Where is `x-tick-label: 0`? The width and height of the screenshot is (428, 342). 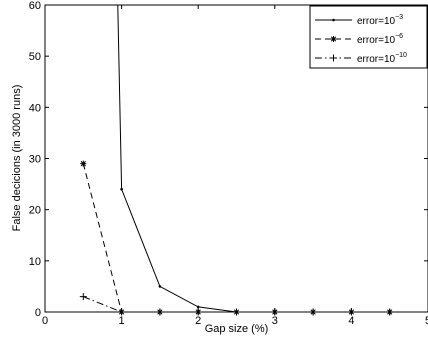 x-tick-label: 0 is located at coordinates (45, 321).